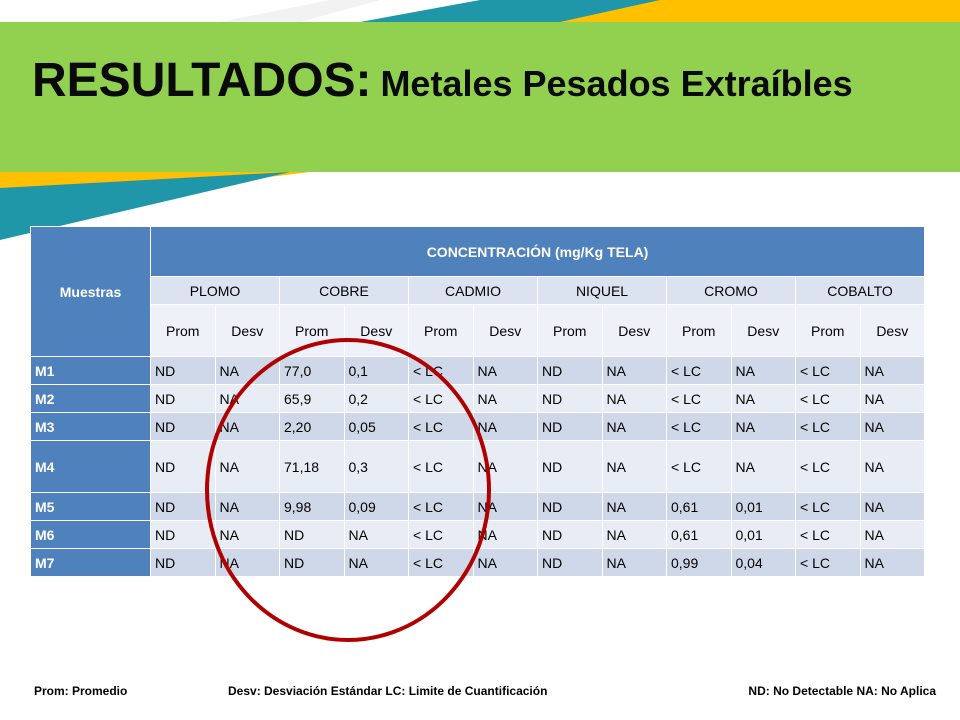 Image resolution: width=960 pixels, height=720 pixels. Describe the element at coordinates (376, 398) in the screenshot. I see `table-cell: 0,2` at that location.